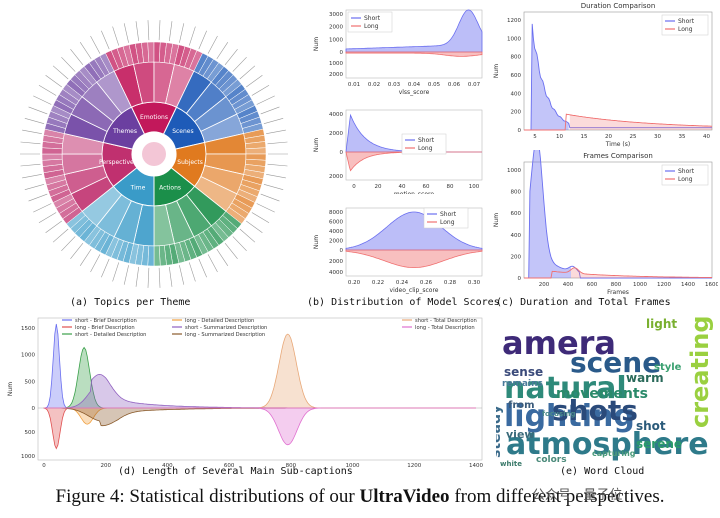 Image resolution: width=720 pixels, height=518 pixels. I want to click on chart-clip-ytick-top-3: 2000, so click(336, 242).